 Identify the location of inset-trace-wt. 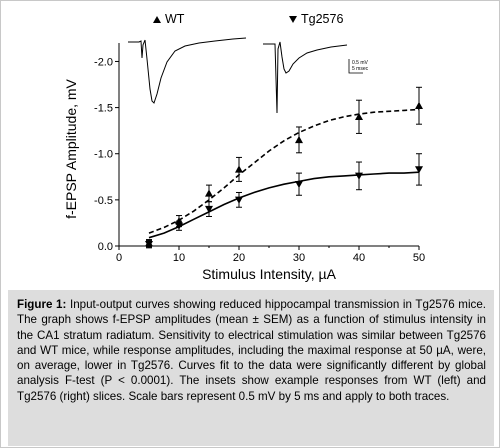
(187, 70).